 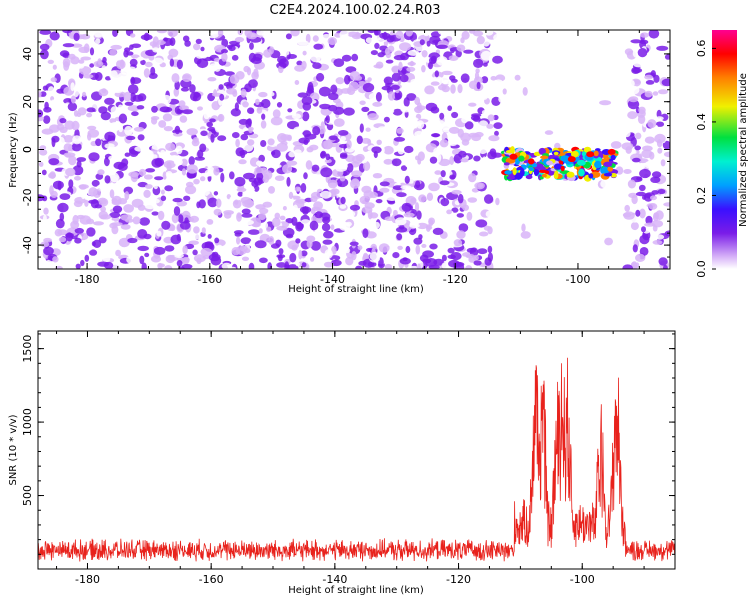 What do you see at coordinates (27, 102) in the screenshot?
I see `y-tick-label: 20` at bounding box center [27, 102].